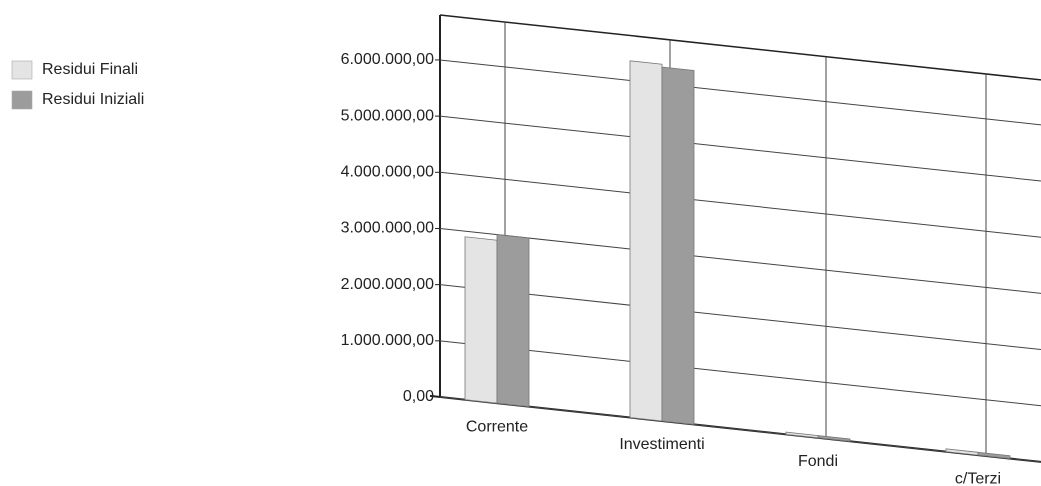  Describe the element at coordinates (388, 228) in the screenshot. I see `y-tick-label: 3.000.000,00` at that location.